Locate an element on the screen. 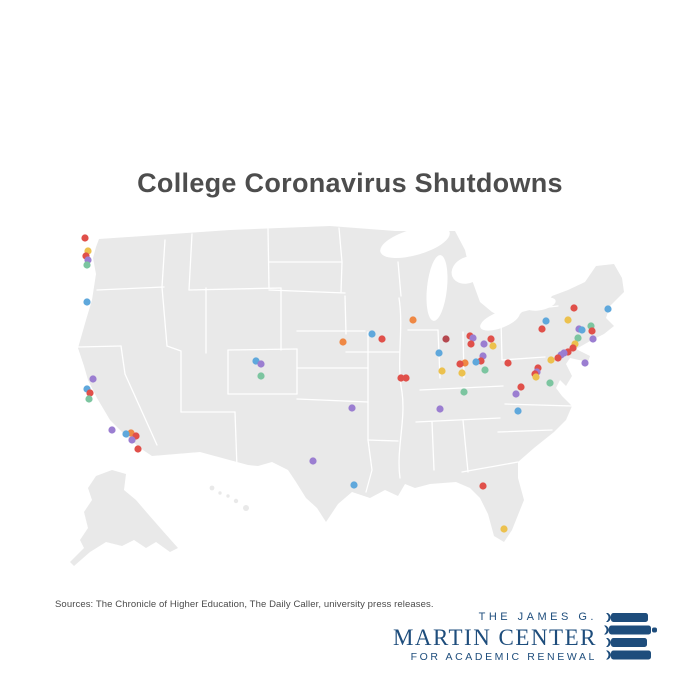 The image size is (700, 700). logo-line-the-james-g: THE JAMES G. is located at coordinates (537, 616).